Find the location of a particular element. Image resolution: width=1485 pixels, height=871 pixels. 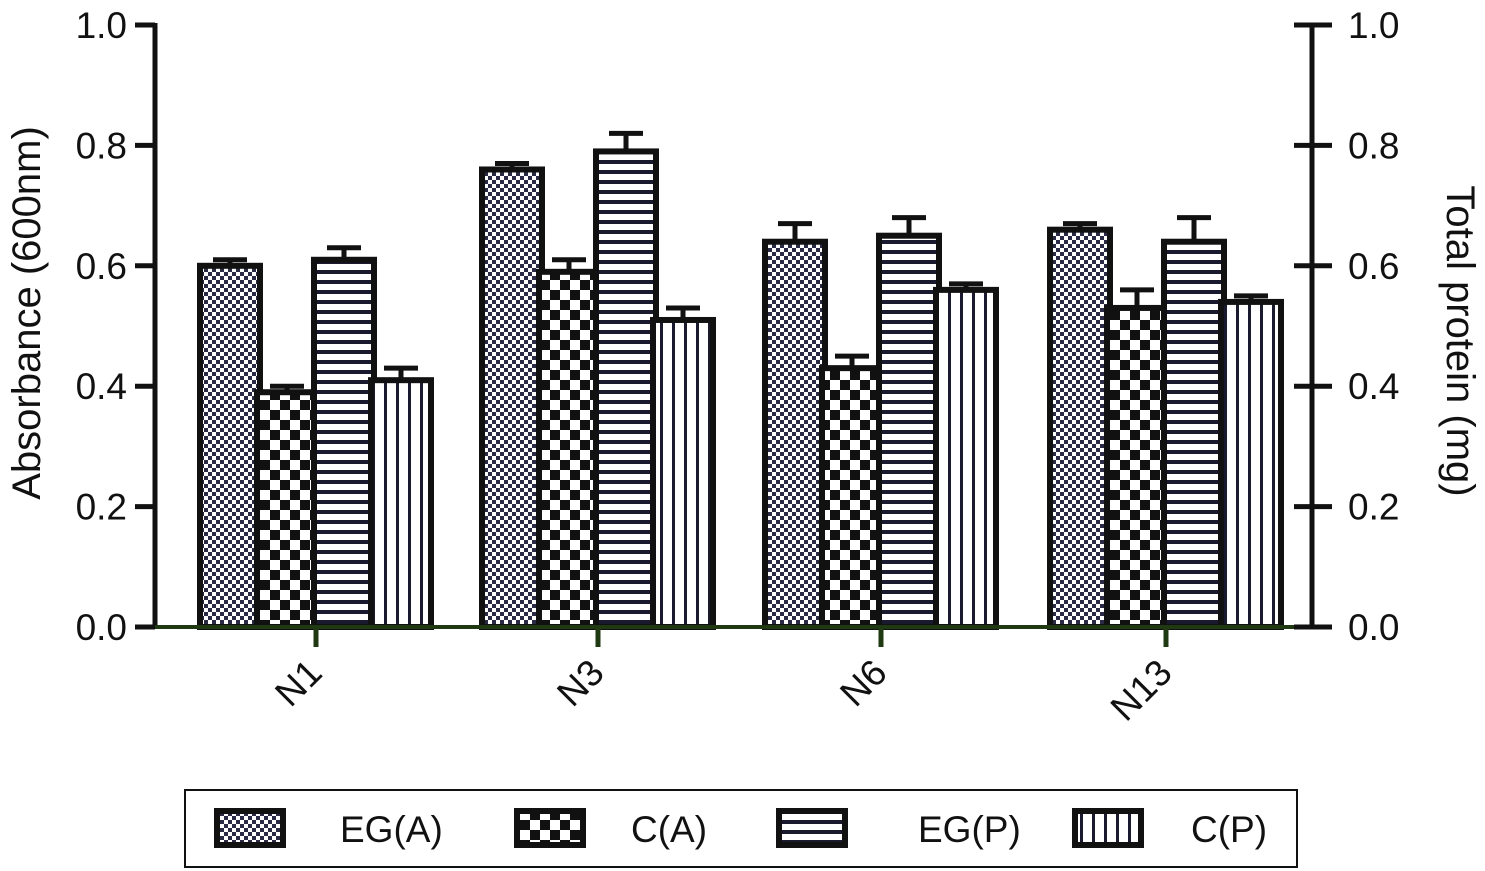

y-axis-title: Absorbance (600nm) is located at coordinates (27, 313).